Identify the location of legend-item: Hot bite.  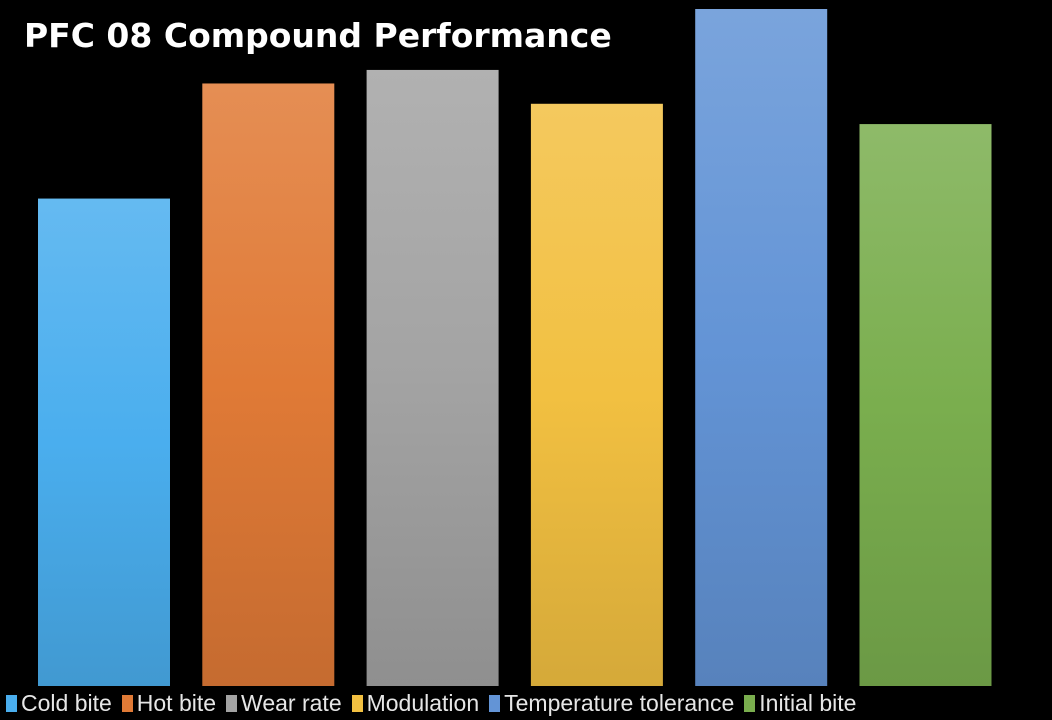
(169, 703).